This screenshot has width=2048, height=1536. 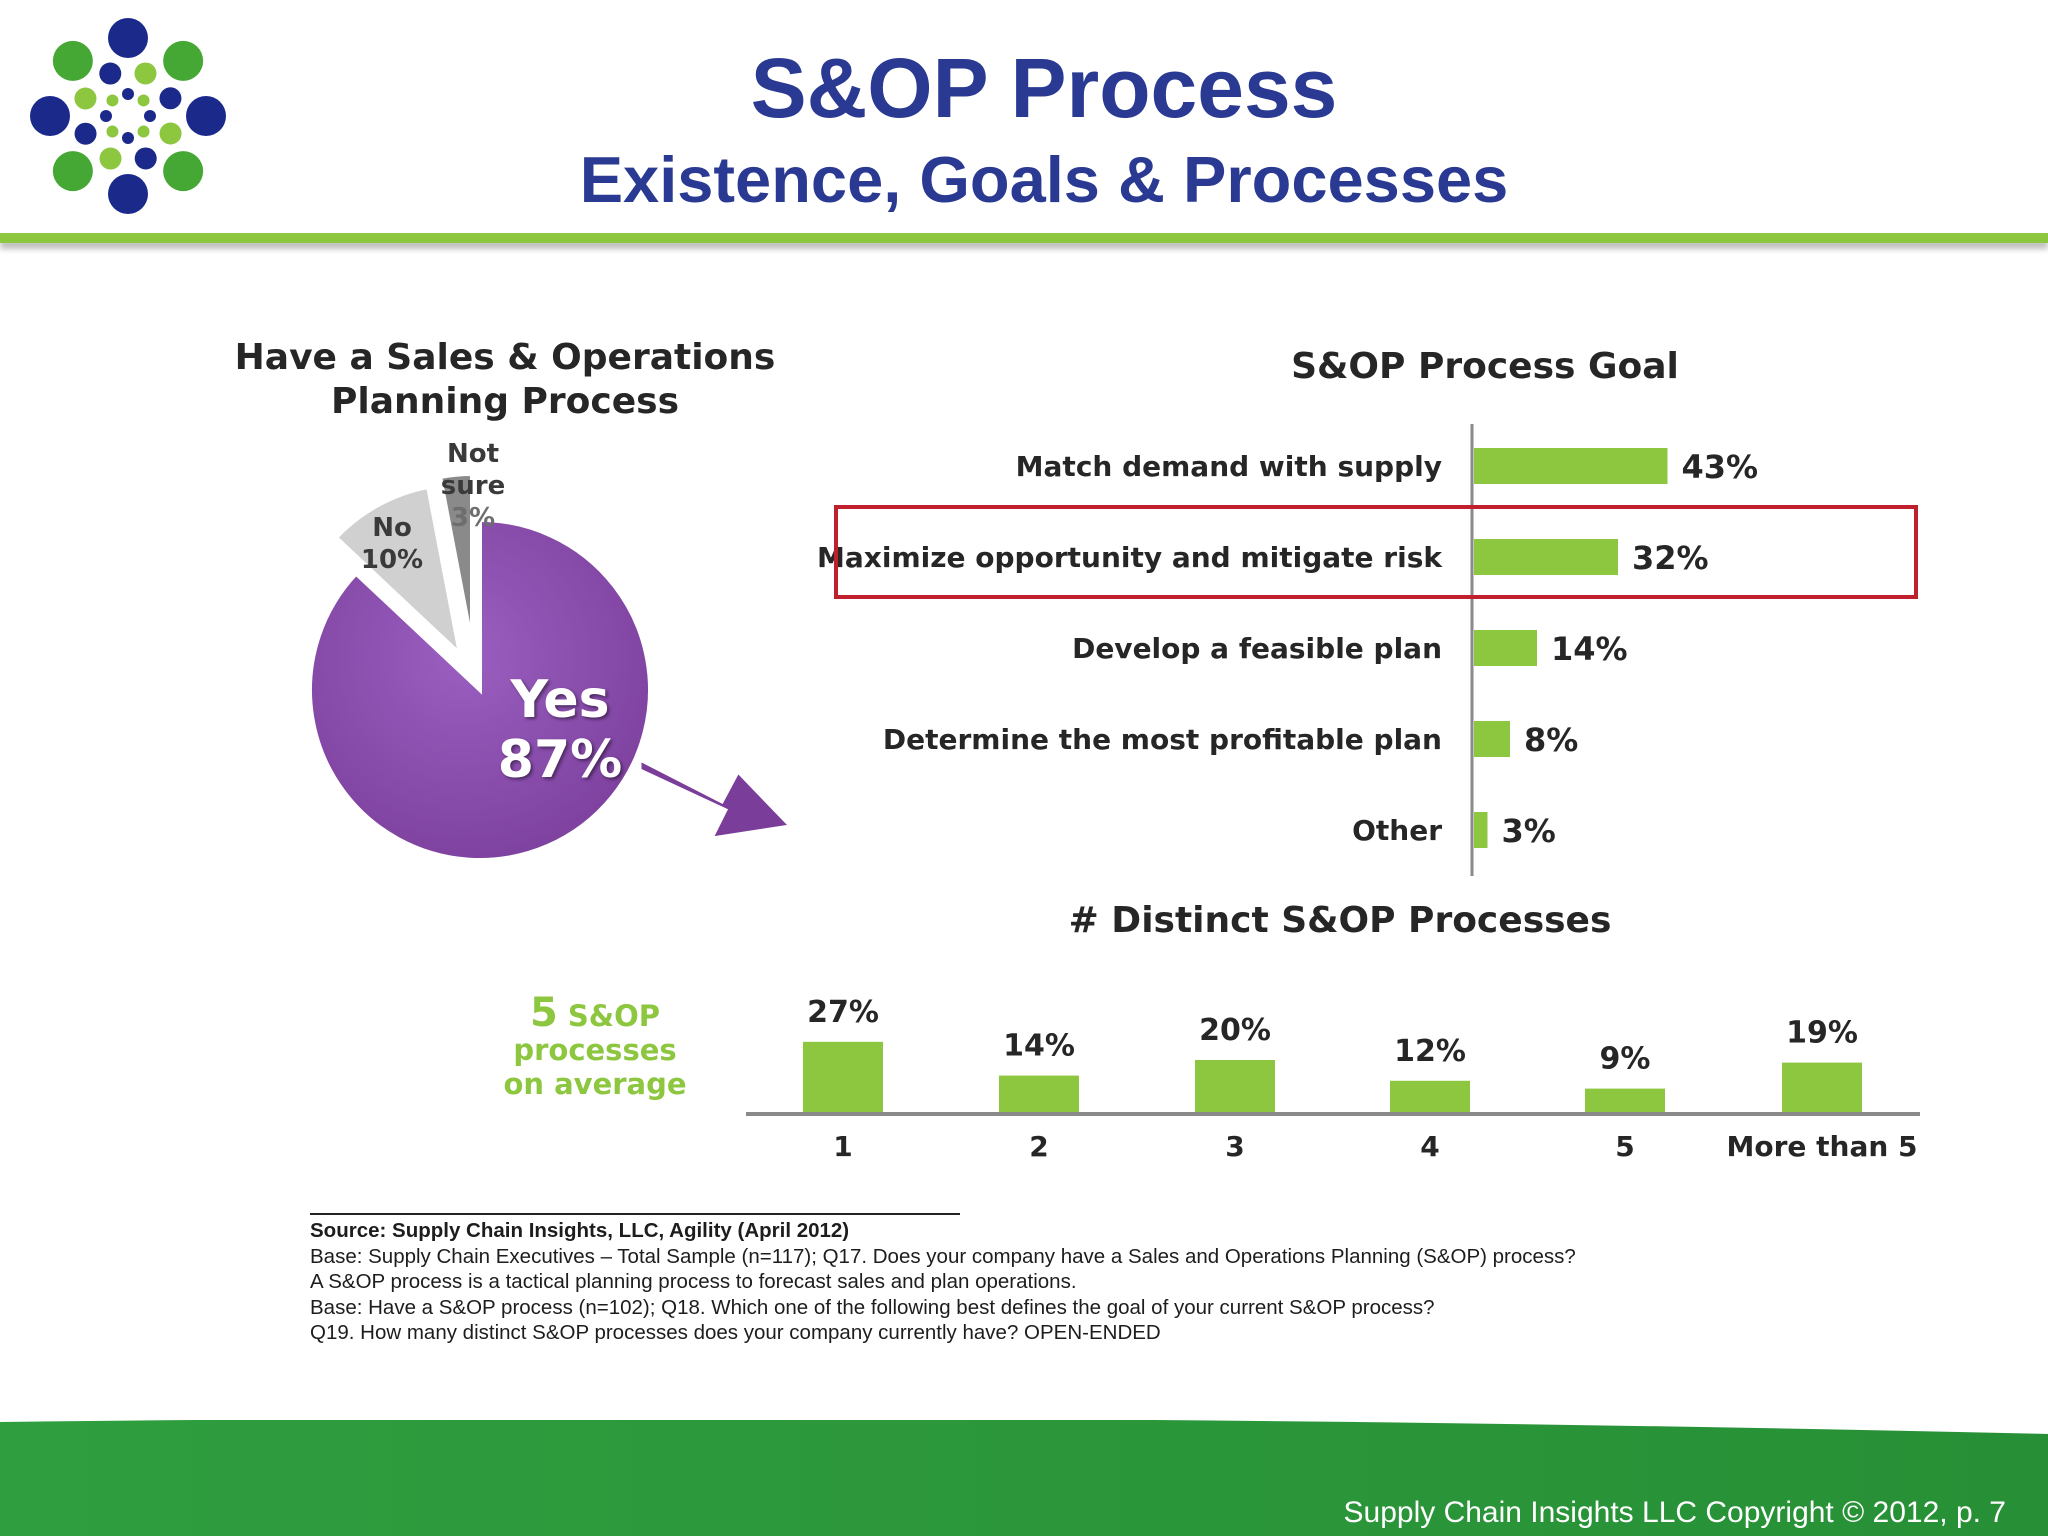 I want to click on distinct-category-label: 1, so click(x=842, y=1146).